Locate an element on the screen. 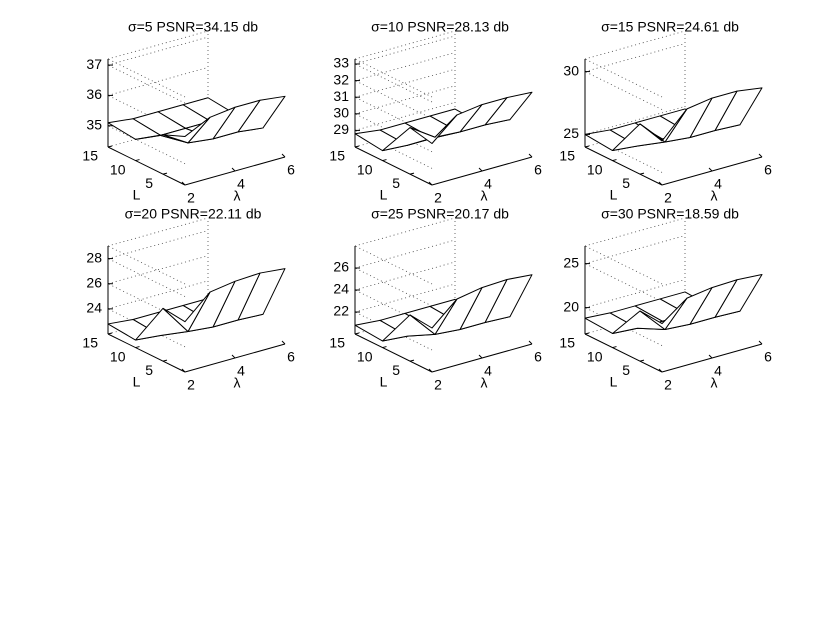 Image resolution: width=830 pixels, height=624 pixels. z-tick-label: 31 is located at coordinates (341, 96).